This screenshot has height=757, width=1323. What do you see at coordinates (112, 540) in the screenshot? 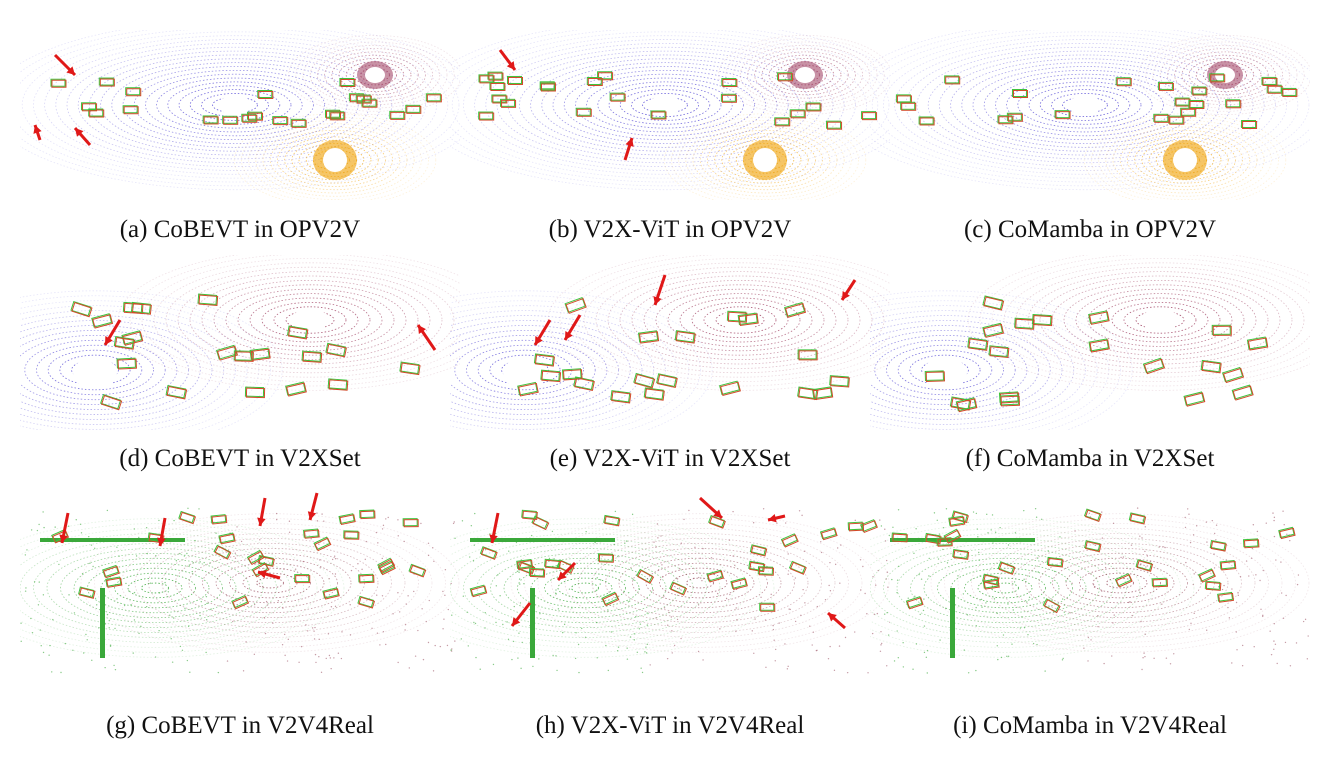
I see `road-edge` at bounding box center [112, 540].